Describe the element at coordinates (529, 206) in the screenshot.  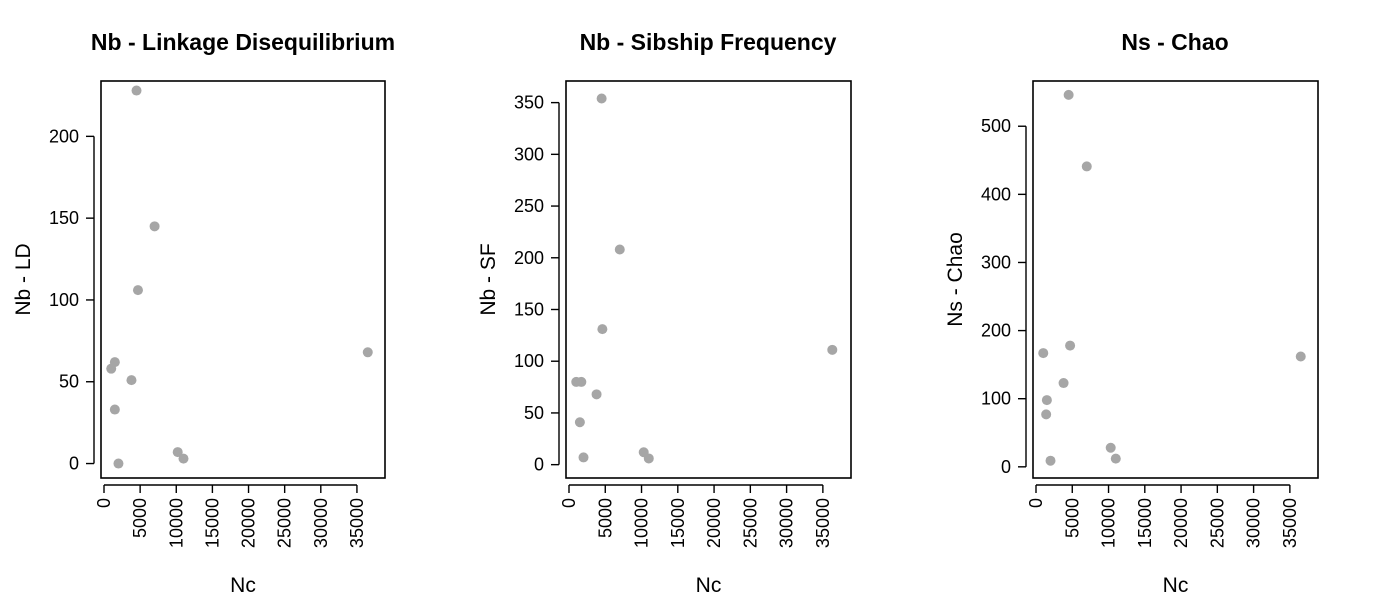
I see `y-tick-label: 250` at that location.